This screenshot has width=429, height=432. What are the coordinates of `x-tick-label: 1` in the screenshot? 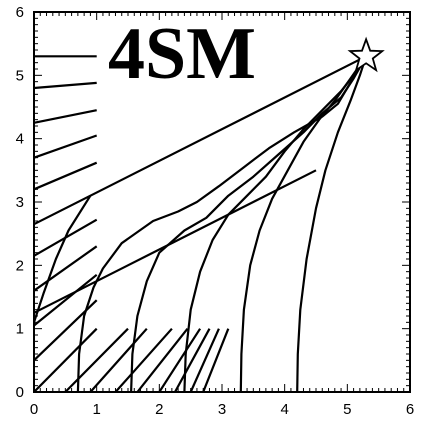 It's located at (96, 409).